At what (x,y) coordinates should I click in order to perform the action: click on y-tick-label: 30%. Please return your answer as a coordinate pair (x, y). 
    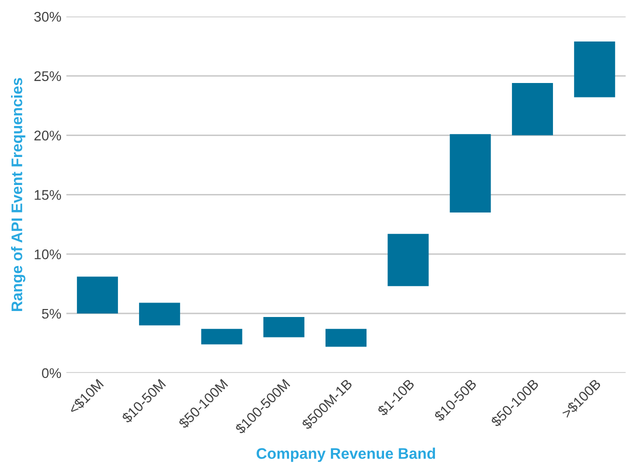
    Looking at the image, I should click on (48, 17).